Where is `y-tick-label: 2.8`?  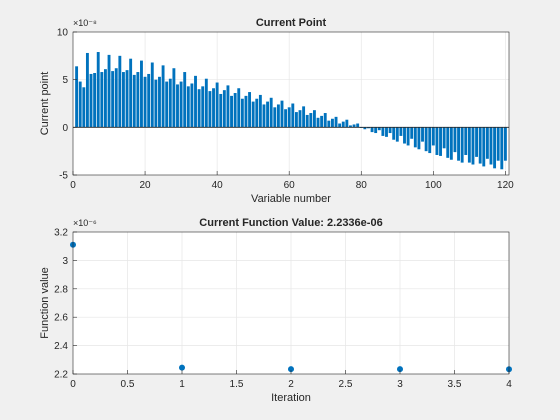
y-tick-label: 2.8 is located at coordinates (61, 289).